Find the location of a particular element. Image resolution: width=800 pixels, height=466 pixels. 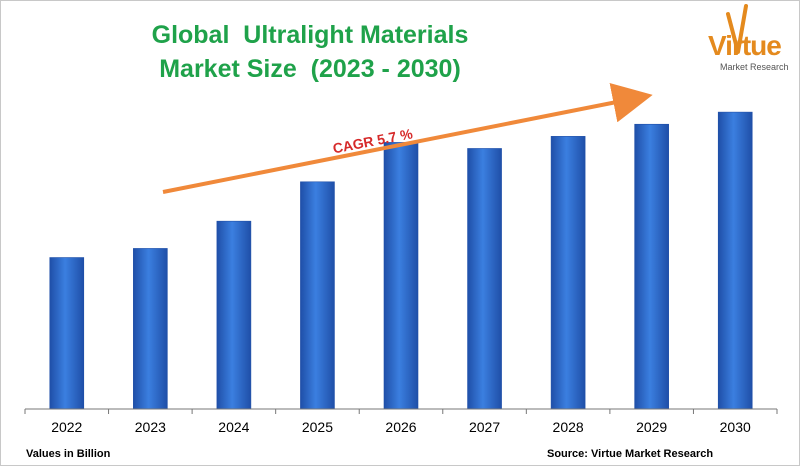

bar-2028 is located at coordinates (568, 273).